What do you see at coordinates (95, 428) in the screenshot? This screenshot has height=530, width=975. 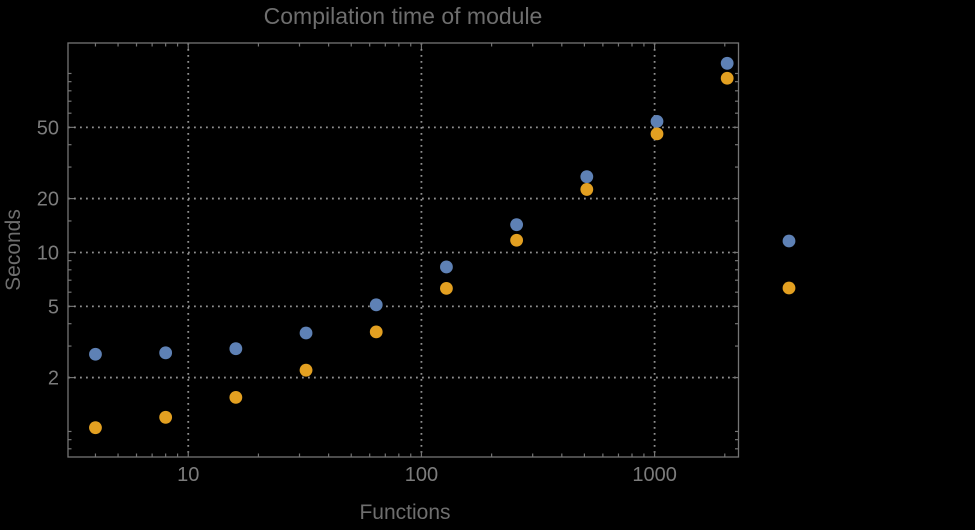 I see `point-series-2-orange-x4` at bounding box center [95, 428].